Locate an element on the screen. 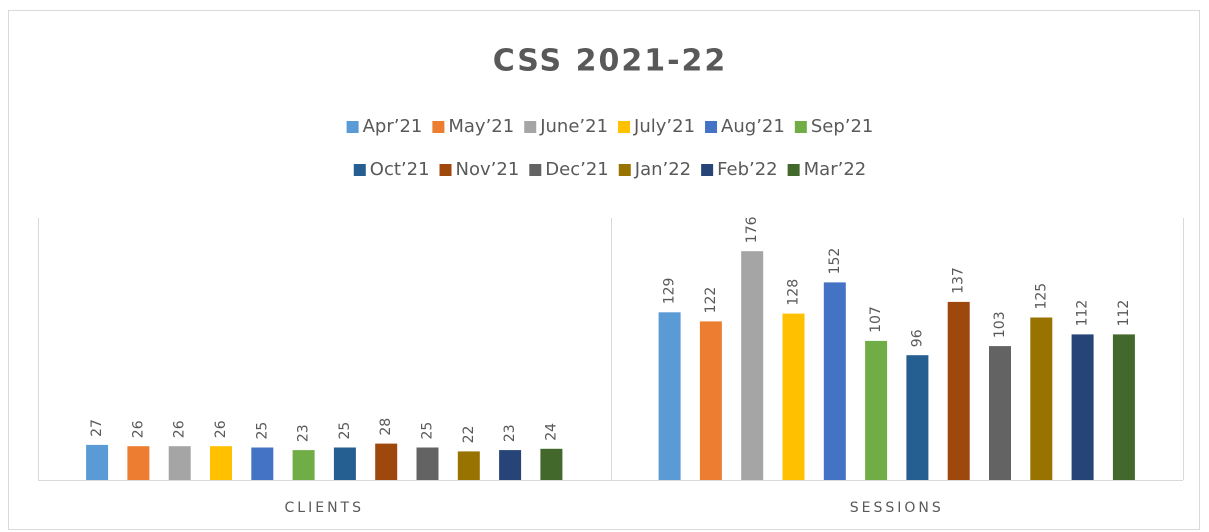 The height and width of the screenshot is (532, 1209). data-label: 22 is located at coordinates (469, 435).